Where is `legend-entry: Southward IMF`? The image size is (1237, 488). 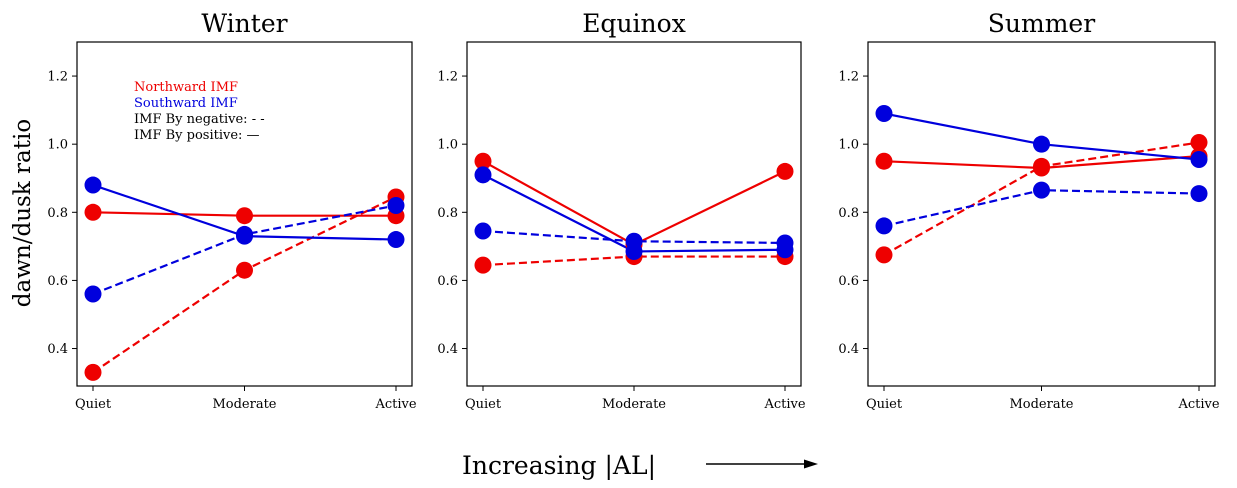 legend-entry: Southward IMF is located at coordinates (186, 103).